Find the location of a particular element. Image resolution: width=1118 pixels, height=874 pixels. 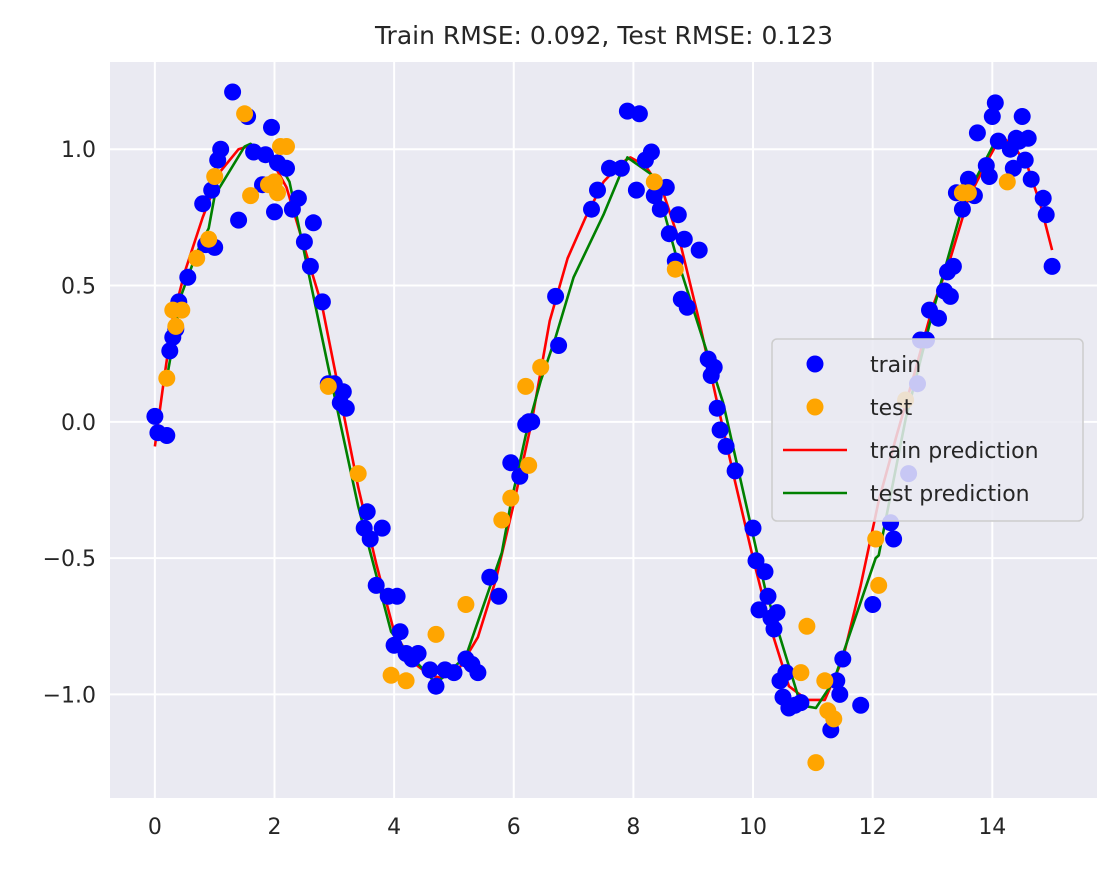

x-tick-label: 6 is located at coordinates (514, 827).